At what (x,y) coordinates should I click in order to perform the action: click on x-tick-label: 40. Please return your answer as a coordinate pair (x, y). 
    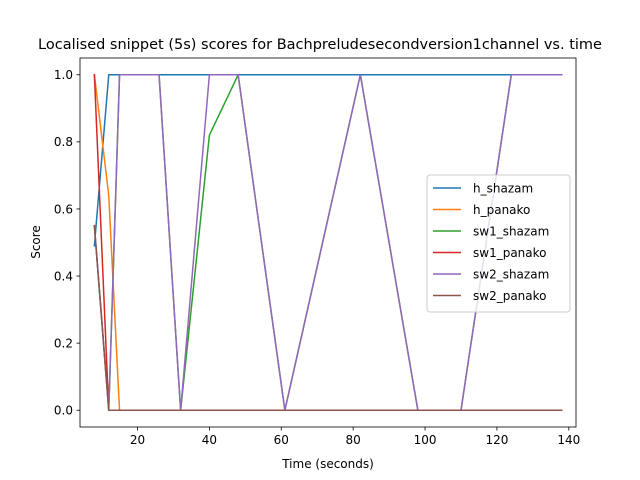
    Looking at the image, I should click on (209, 440).